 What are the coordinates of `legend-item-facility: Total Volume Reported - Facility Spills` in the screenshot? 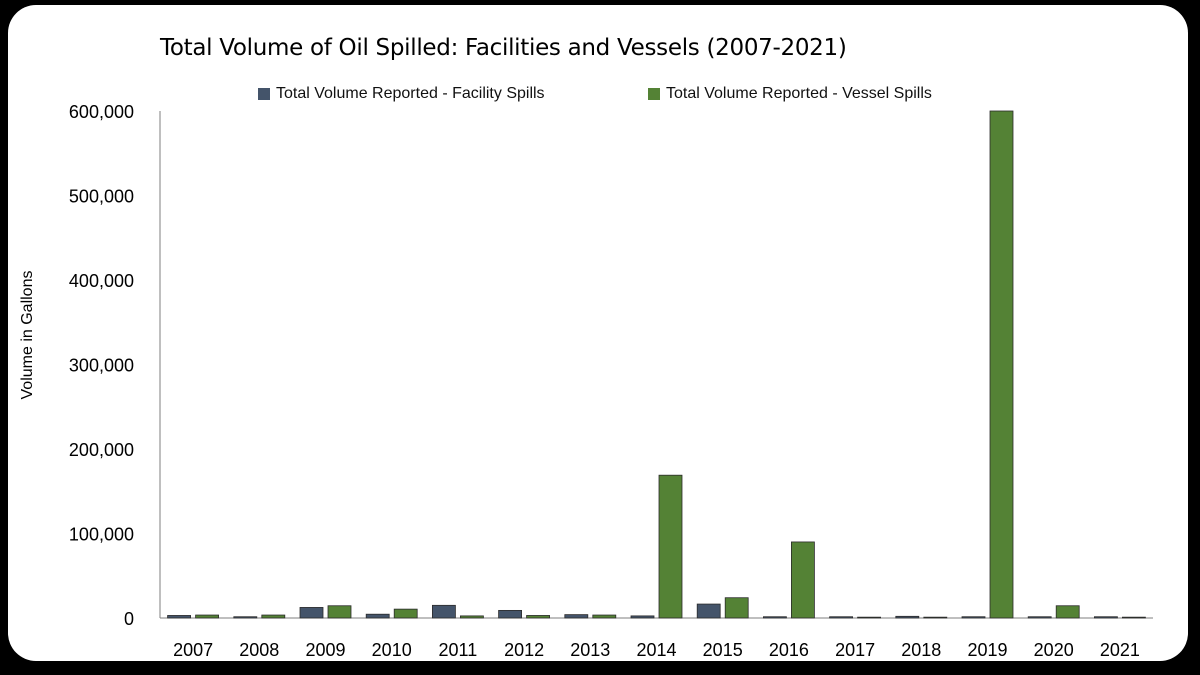 It's located at (401, 94).